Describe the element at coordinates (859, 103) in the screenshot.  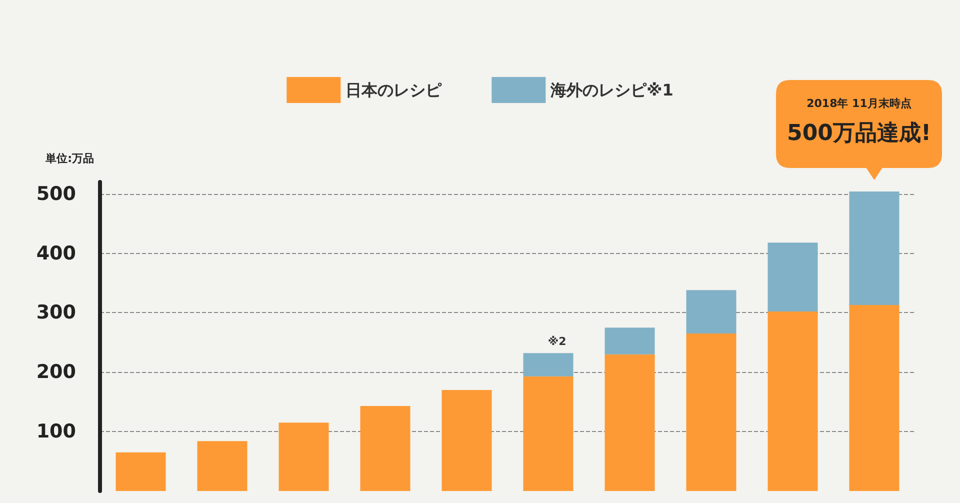
I see `text: 2018年 11月末時点` at that location.